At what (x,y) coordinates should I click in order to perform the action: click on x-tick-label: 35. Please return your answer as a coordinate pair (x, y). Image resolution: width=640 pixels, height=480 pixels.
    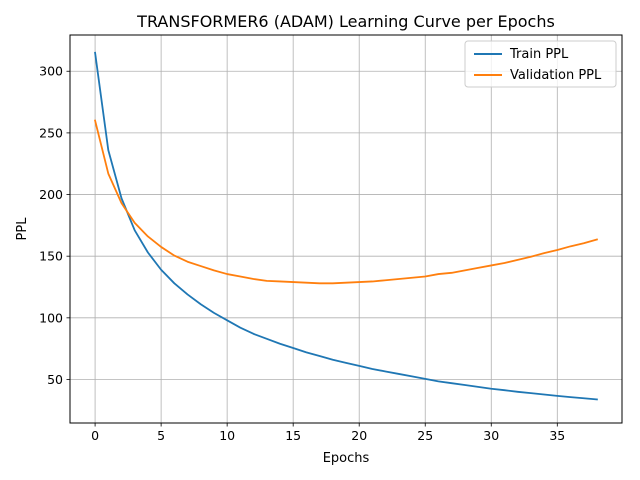
    Looking at the image, I should click on (557, 435).